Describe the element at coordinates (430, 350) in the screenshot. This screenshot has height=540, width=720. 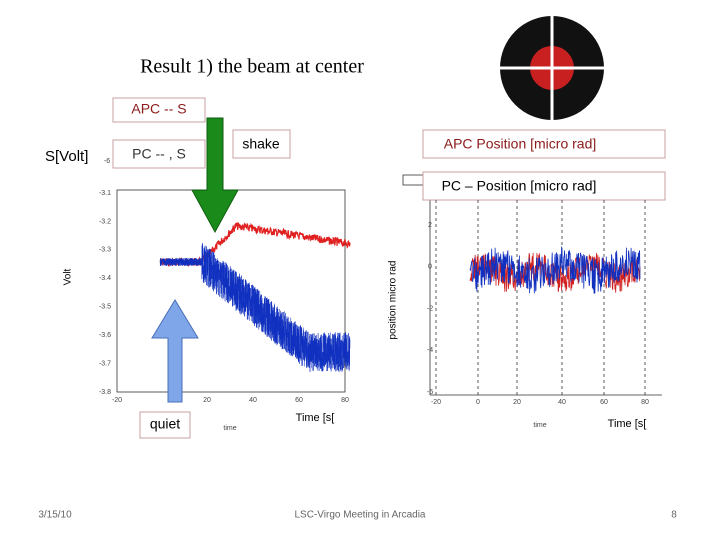
I see `y-tick-label: -4` at that location.